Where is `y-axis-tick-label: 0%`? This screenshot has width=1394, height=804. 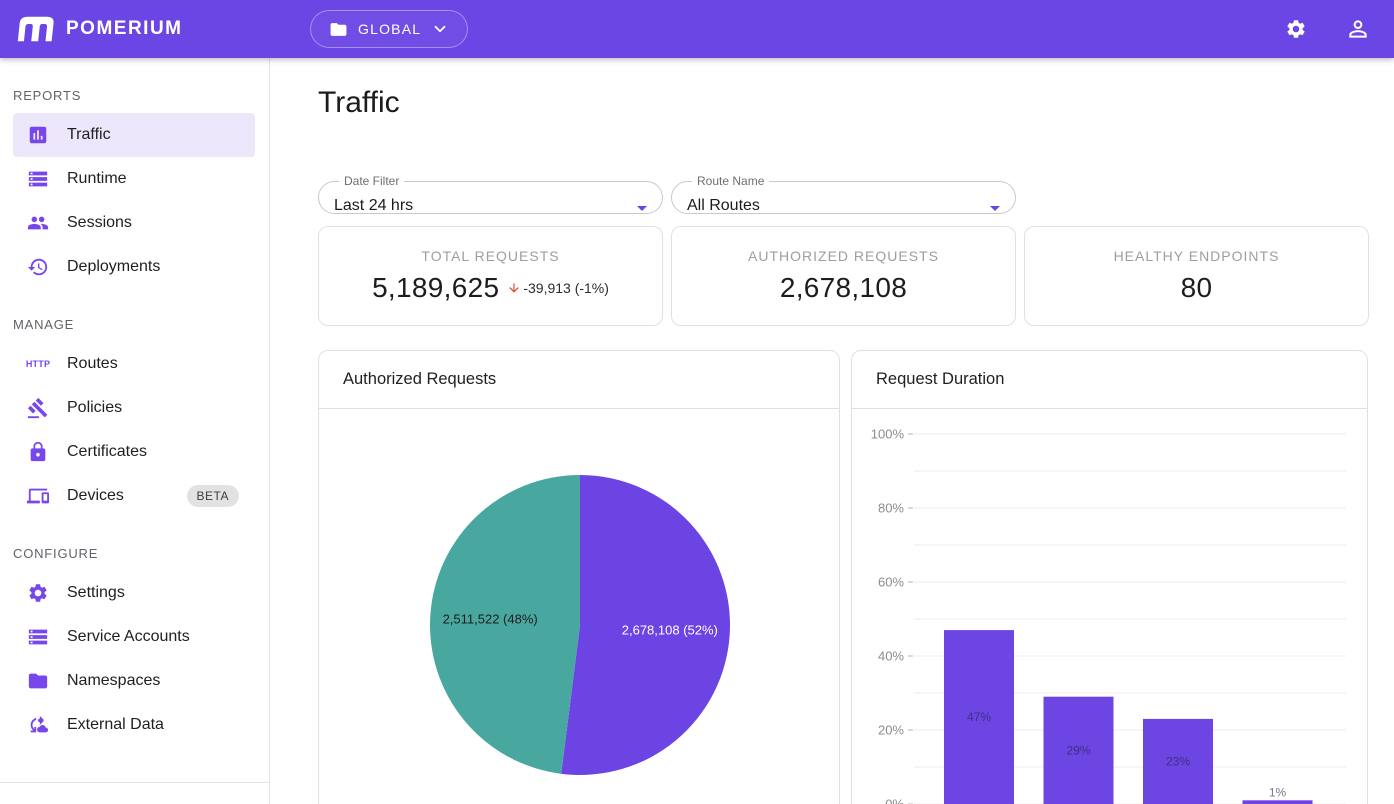
y-axis-tick-label: 0% is located at coordinates (894, 800).